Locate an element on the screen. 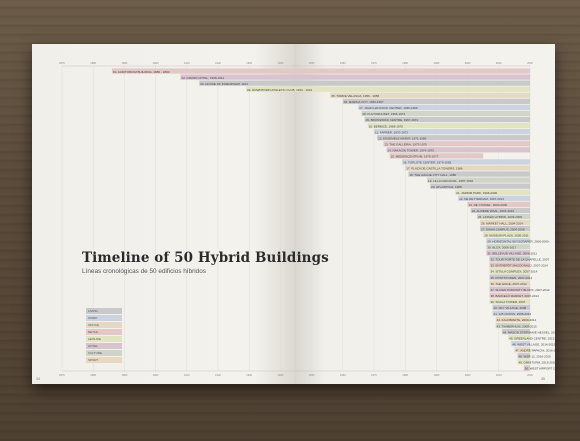 Image resolution: width=580 pixels, height=441 pixels. timeline-bar-label: 43. TIMMERHUIS, 2009-2015 is located at coordinates (517, 326).